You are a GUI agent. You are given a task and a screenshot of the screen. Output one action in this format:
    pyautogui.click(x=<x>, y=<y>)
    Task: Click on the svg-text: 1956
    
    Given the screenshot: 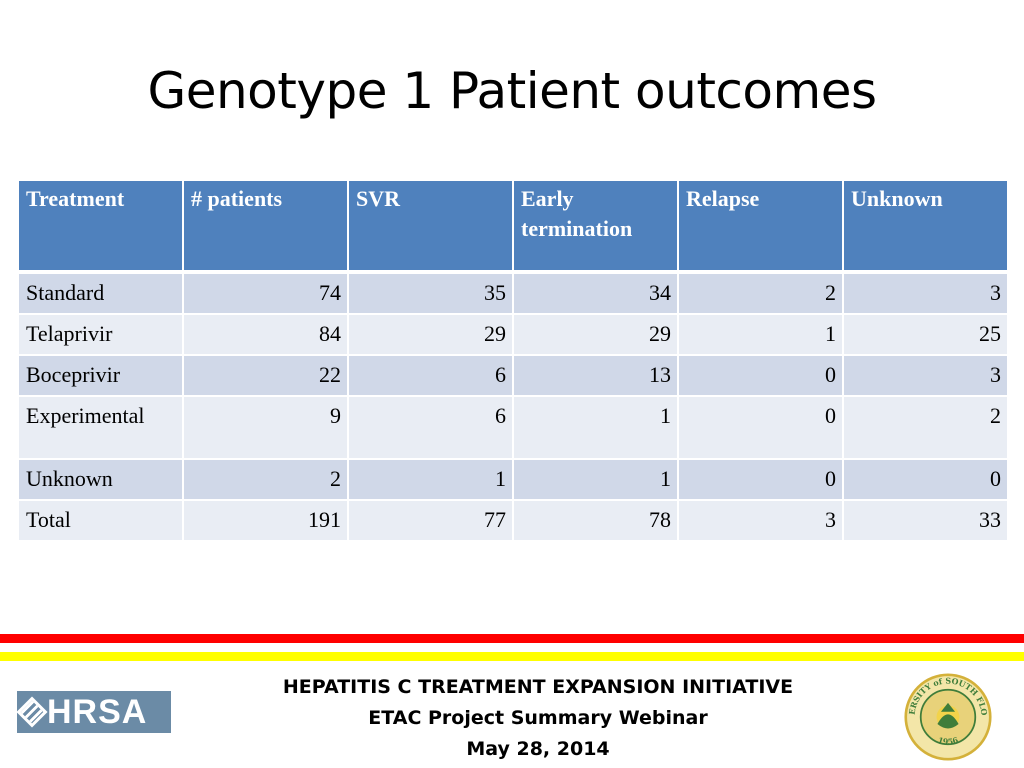 What is the action you would take?
    pyautogui.click(x=948, y=741)
    